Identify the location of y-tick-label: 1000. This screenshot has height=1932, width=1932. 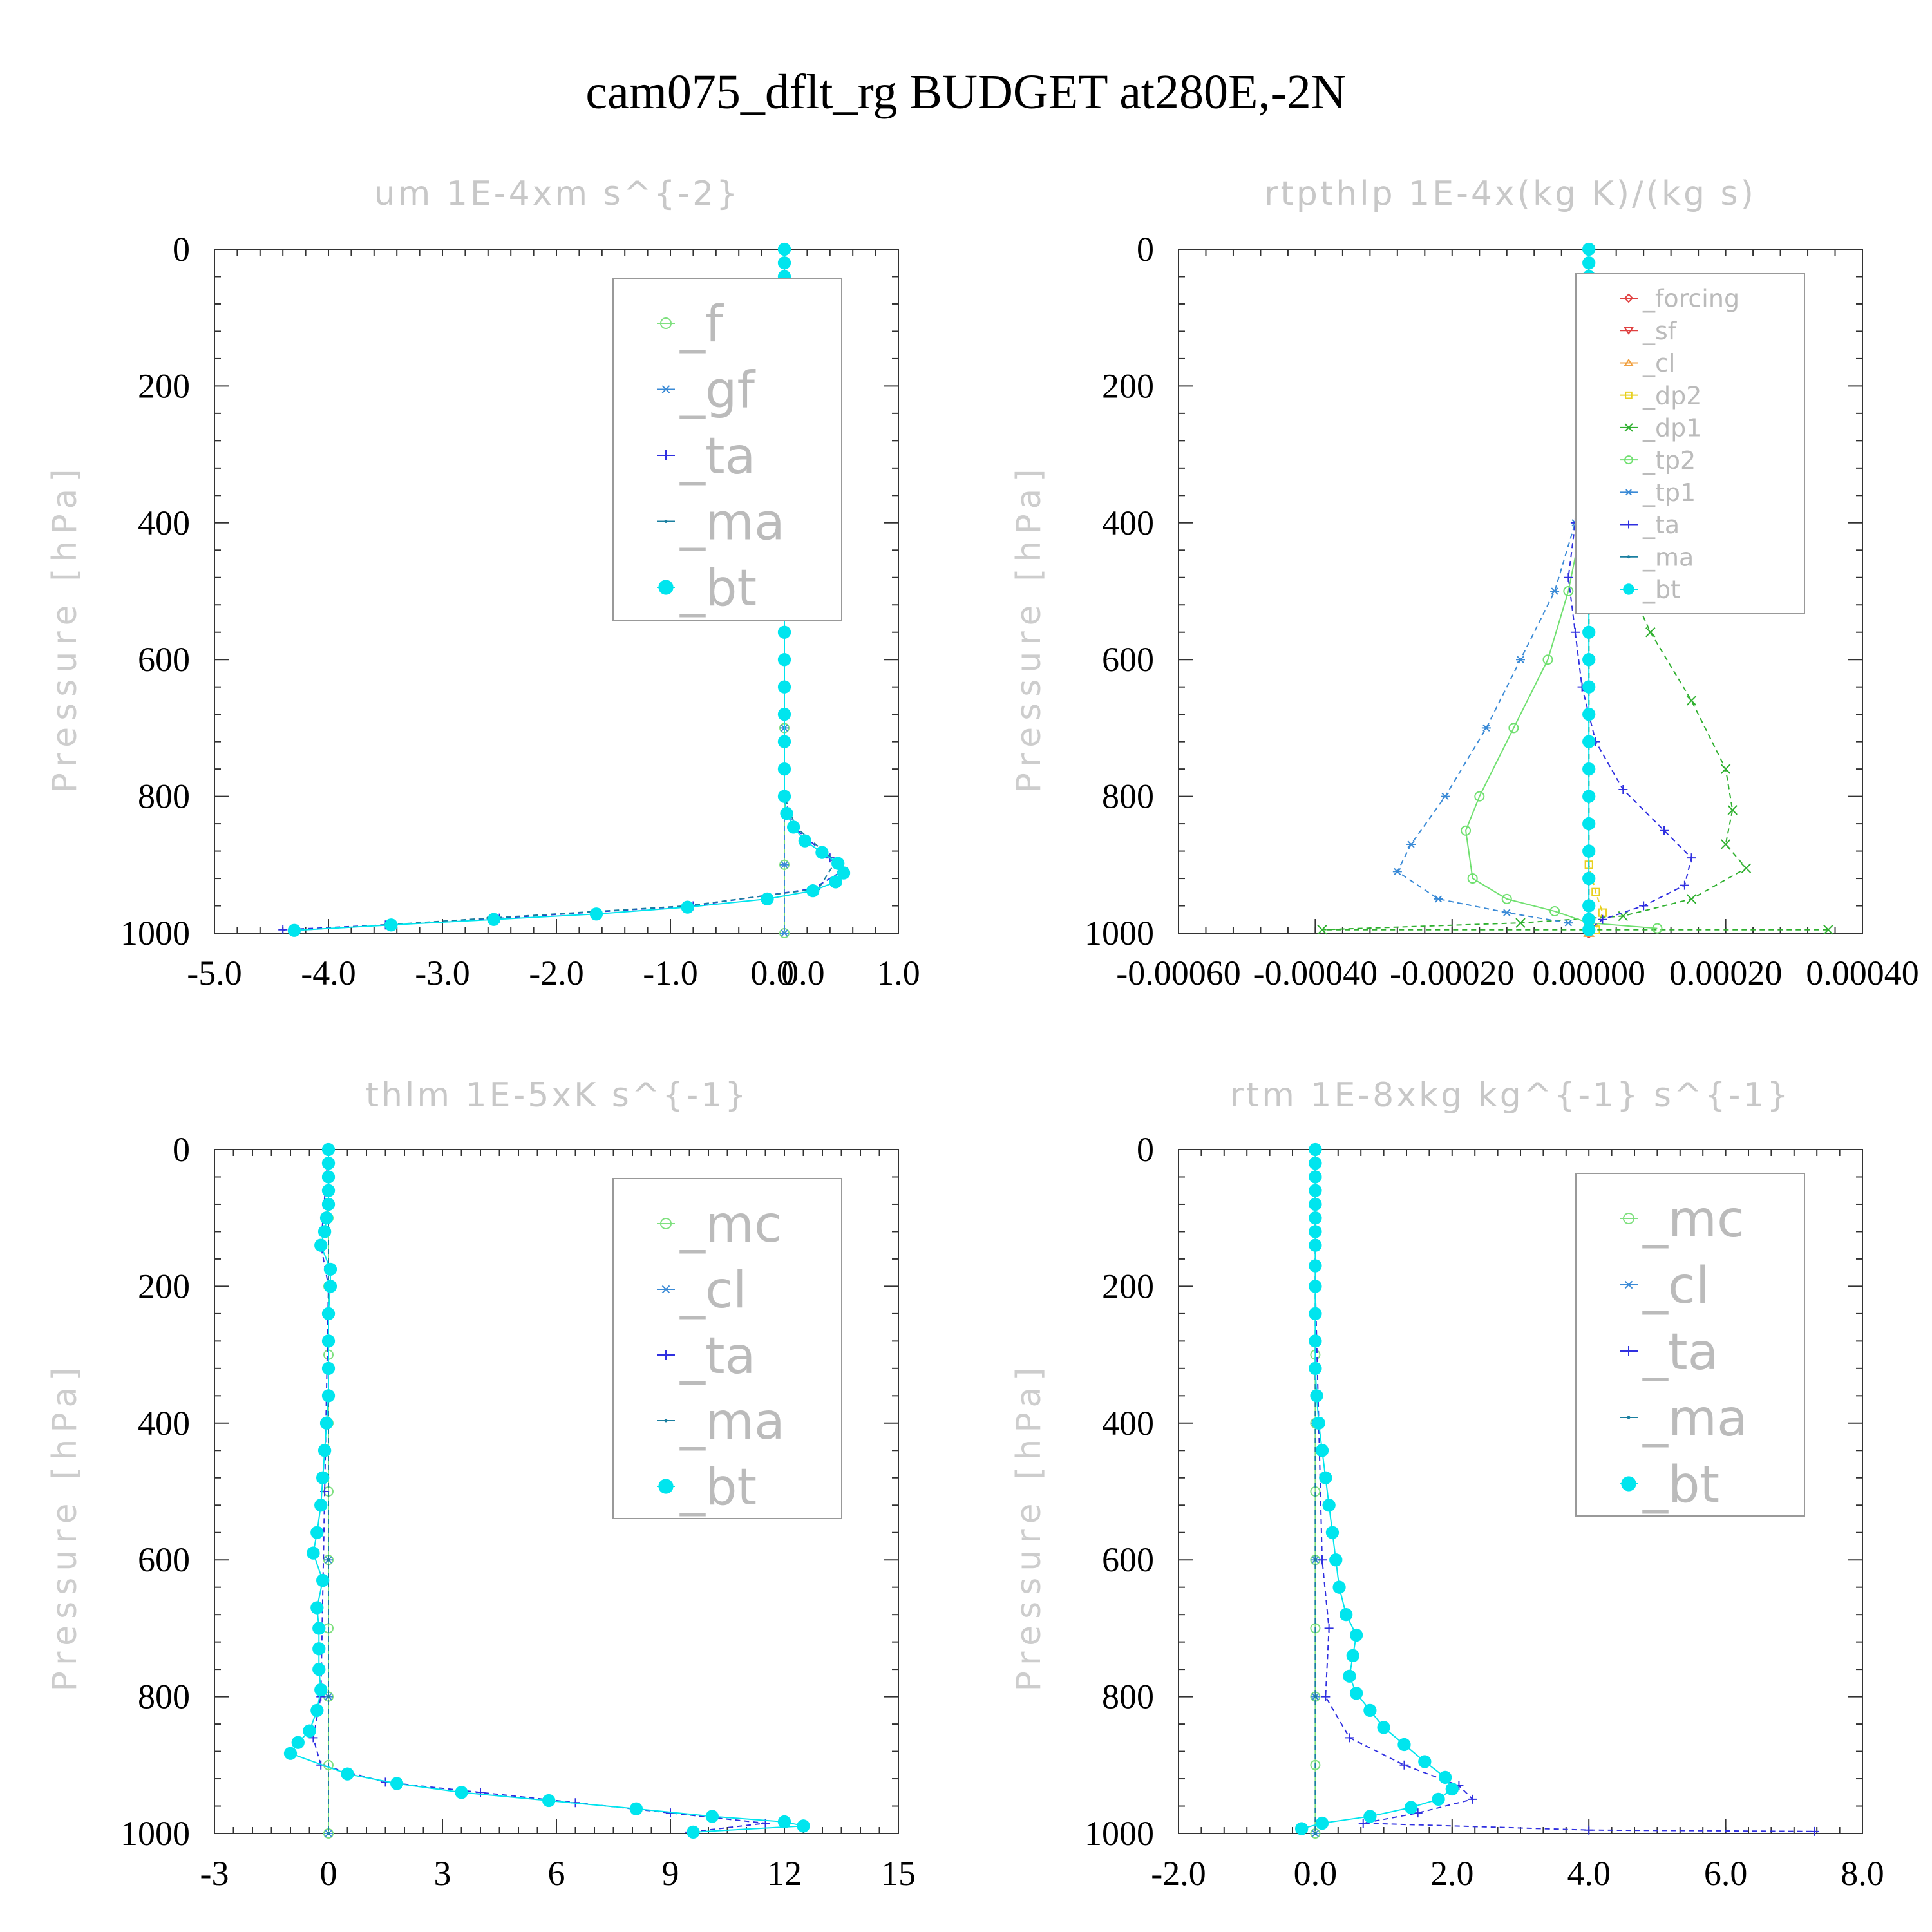
(1119, 933).